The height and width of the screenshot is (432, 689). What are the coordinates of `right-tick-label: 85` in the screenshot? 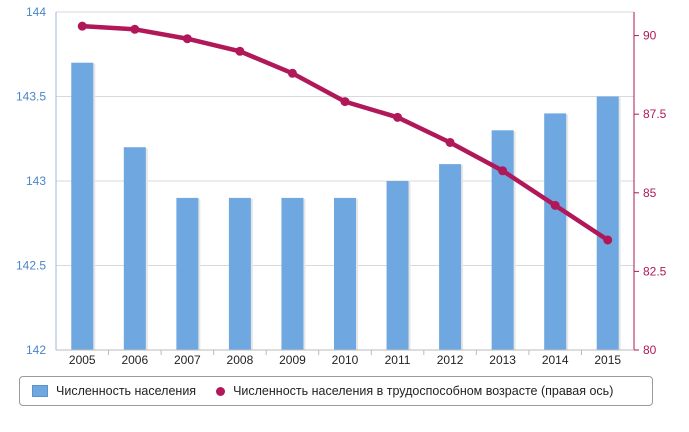 It's located at (650, 193).